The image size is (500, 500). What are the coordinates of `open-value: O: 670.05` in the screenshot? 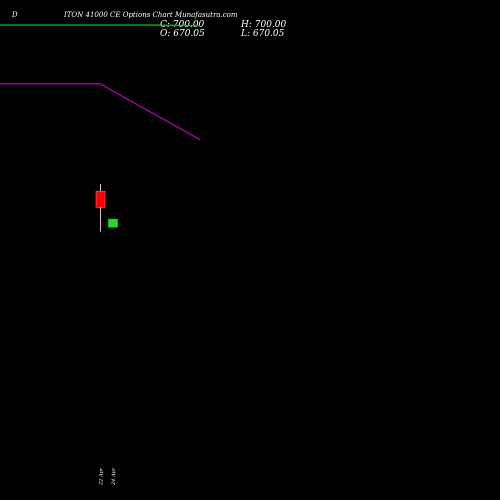 It's located at (182, 34).